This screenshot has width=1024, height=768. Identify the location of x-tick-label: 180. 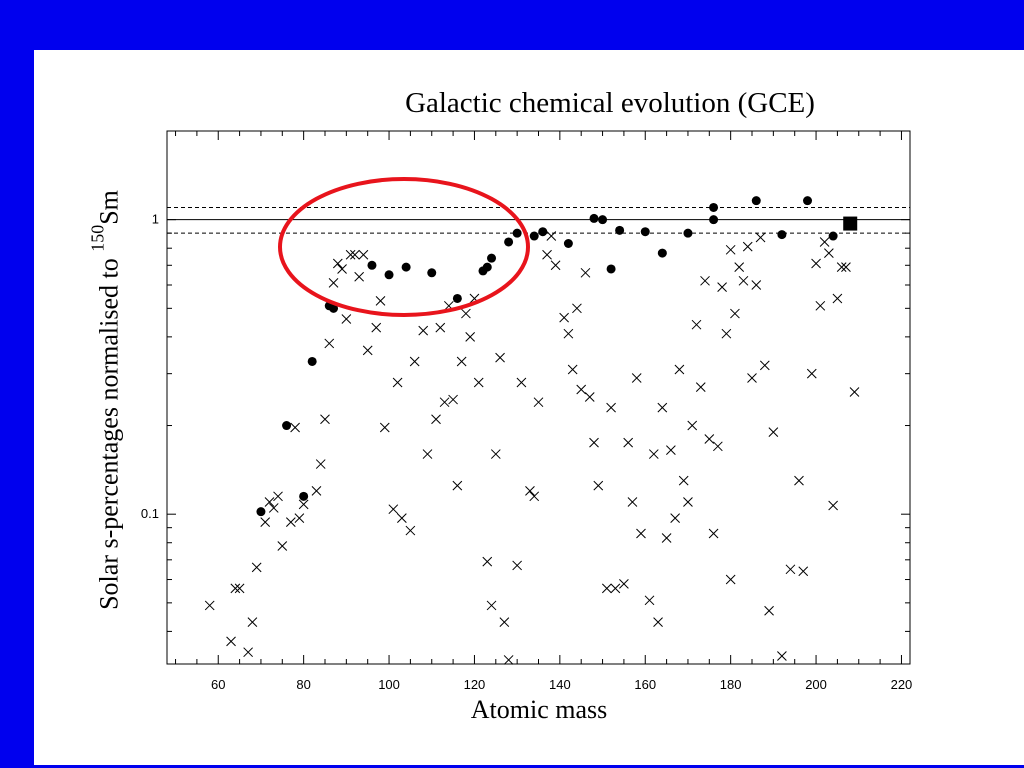
(731, 684).